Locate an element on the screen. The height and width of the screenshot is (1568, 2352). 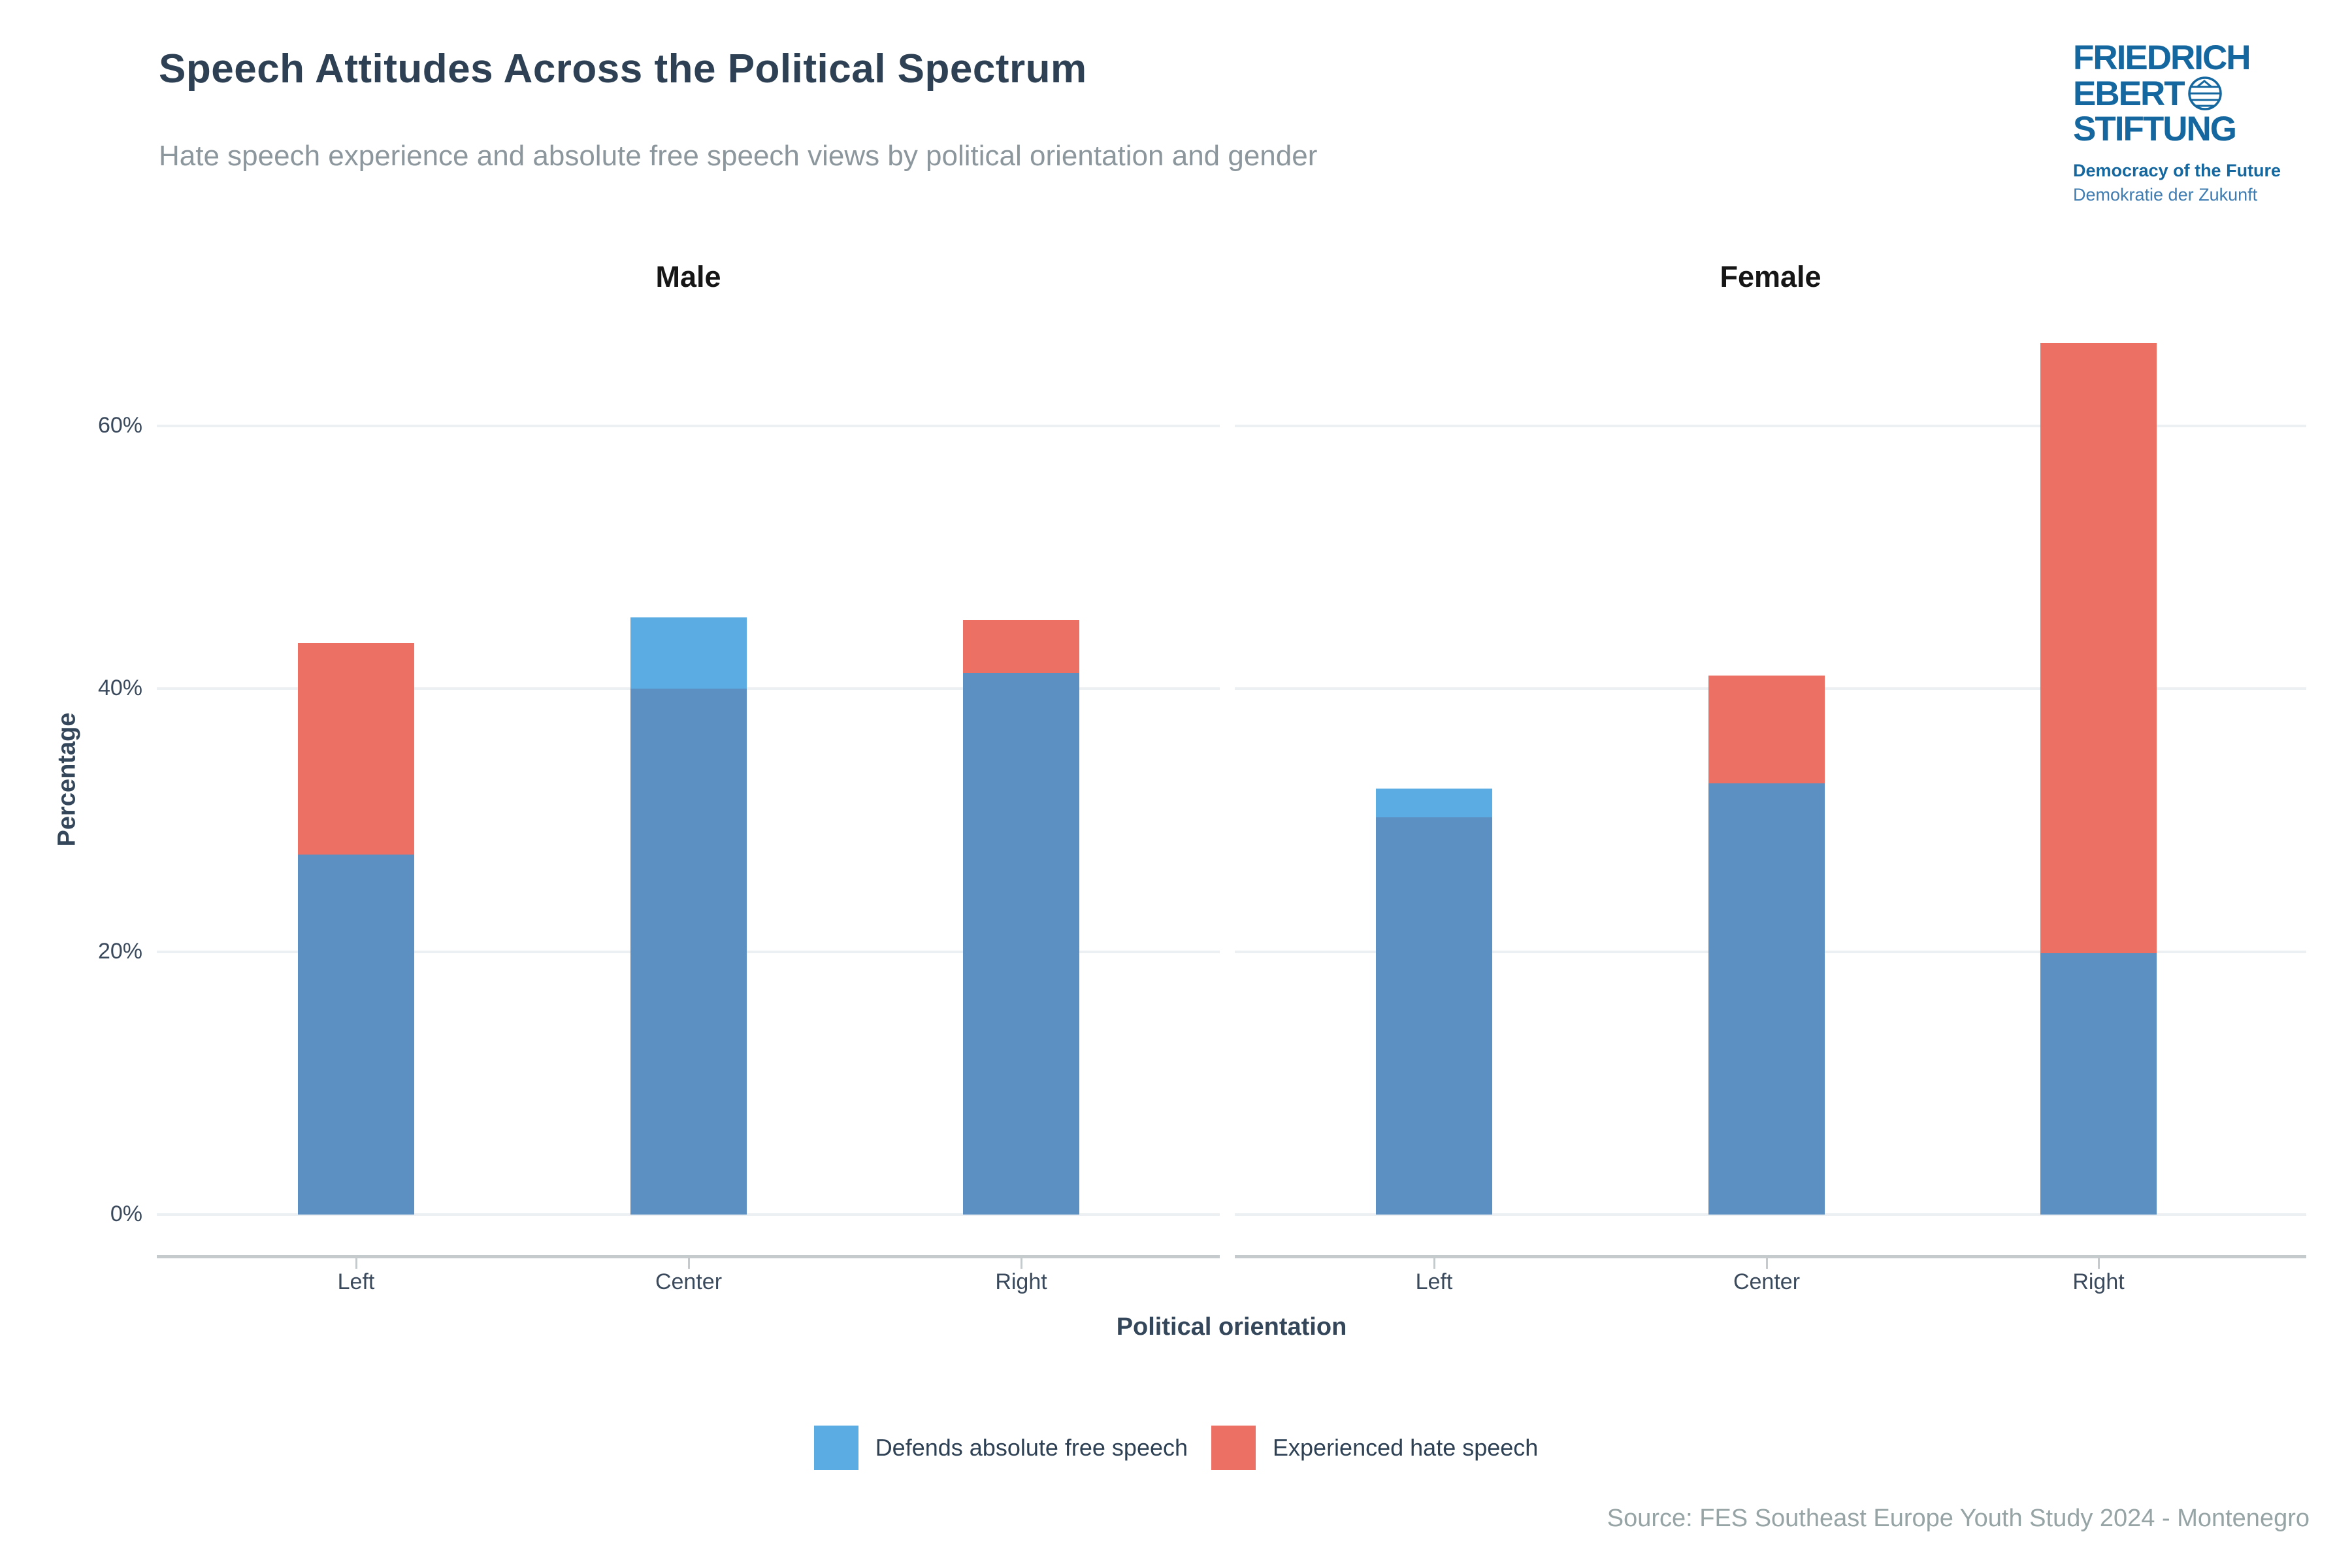
y-tick-label: 20% is located at coordinates (119, 951).